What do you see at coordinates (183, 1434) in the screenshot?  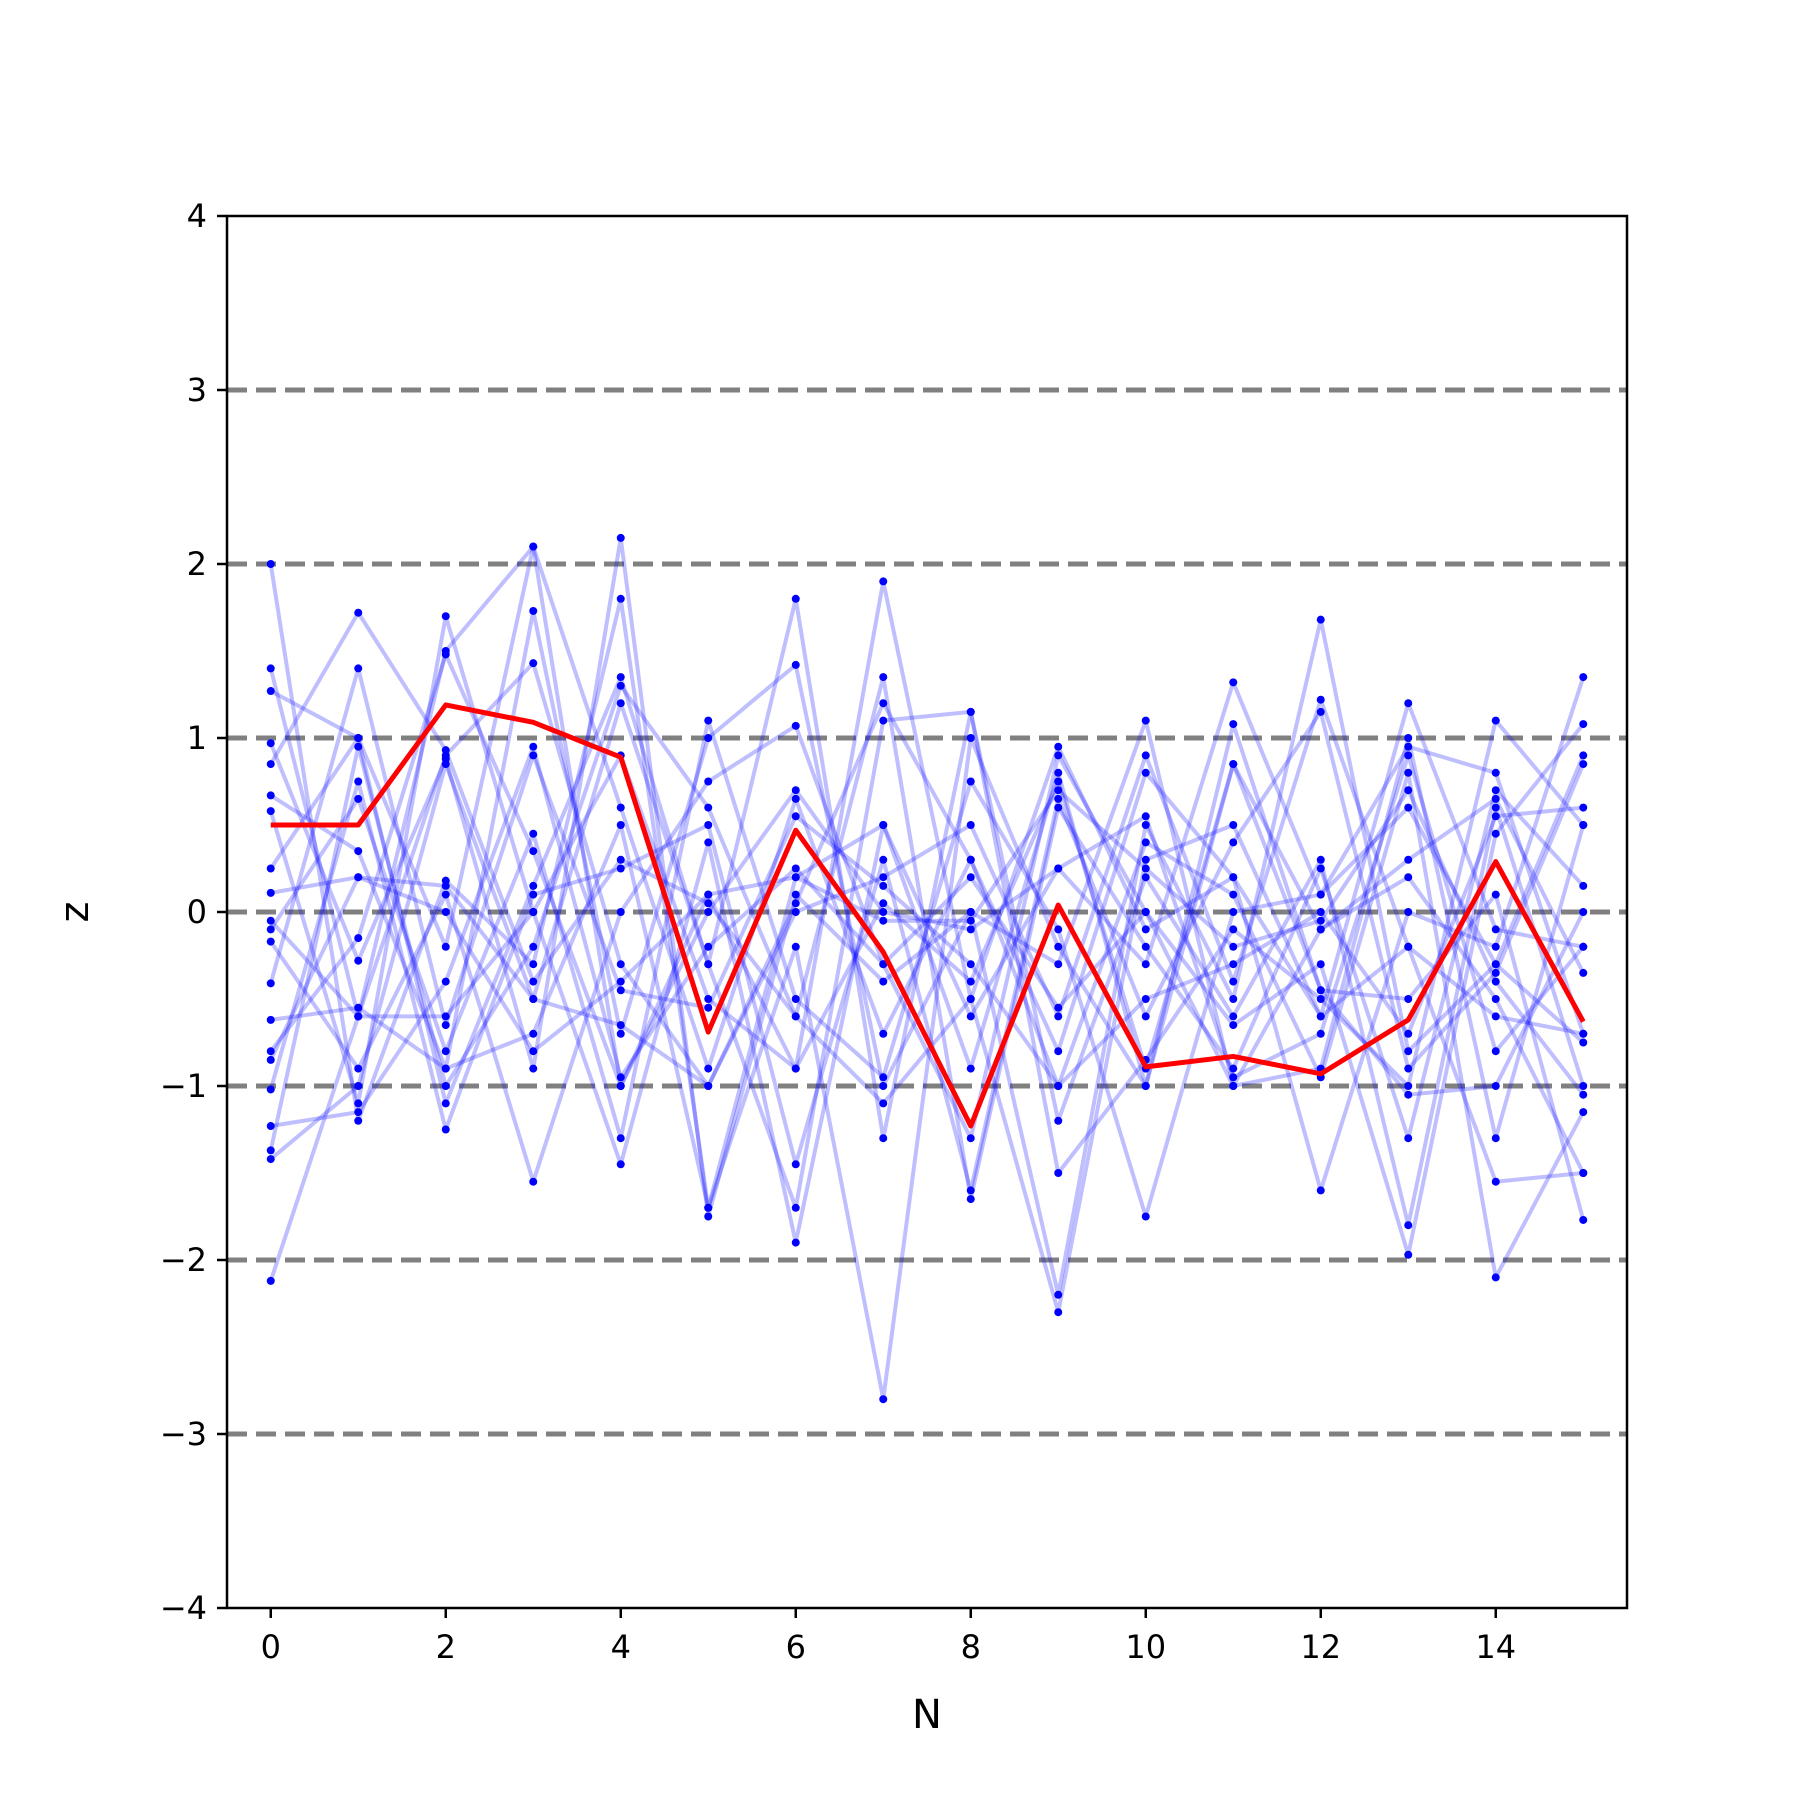 I see `y-tick-label: −3` at bounding box center [183, 1434].